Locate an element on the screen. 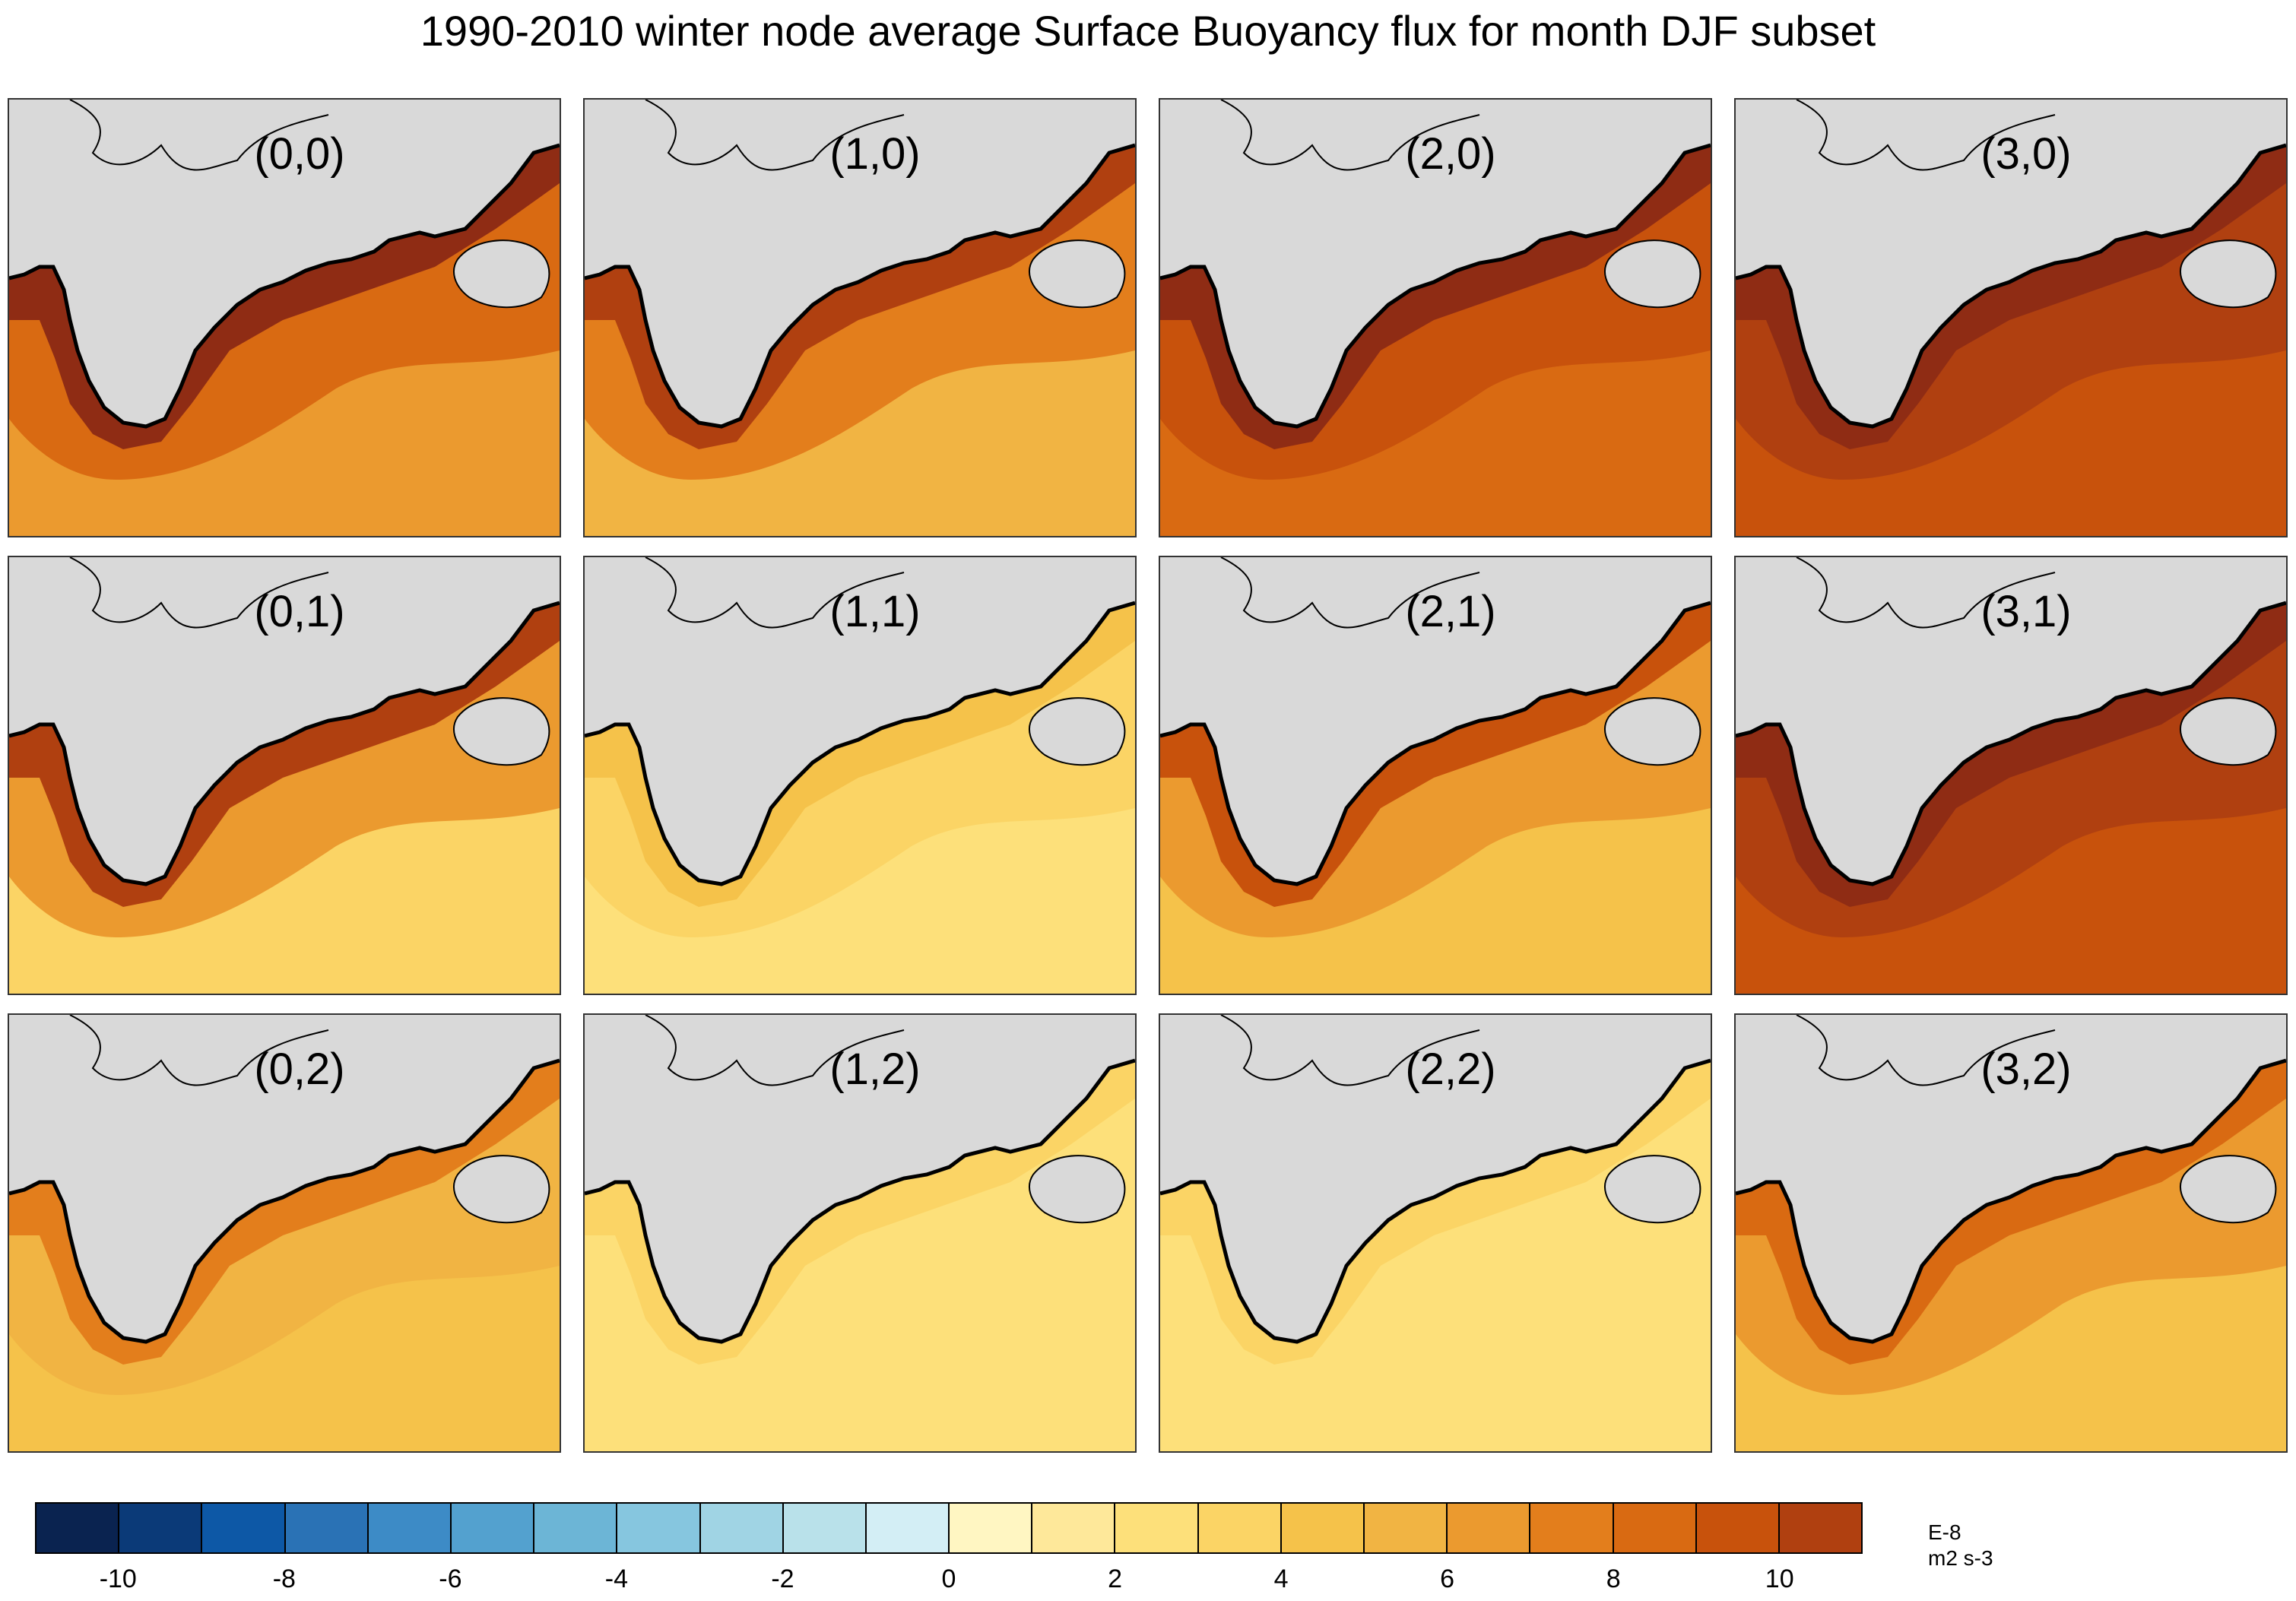 The image size is (2296, 1601). colorbar-units: m2 s-3 is located at coordinates (1960, 1558).